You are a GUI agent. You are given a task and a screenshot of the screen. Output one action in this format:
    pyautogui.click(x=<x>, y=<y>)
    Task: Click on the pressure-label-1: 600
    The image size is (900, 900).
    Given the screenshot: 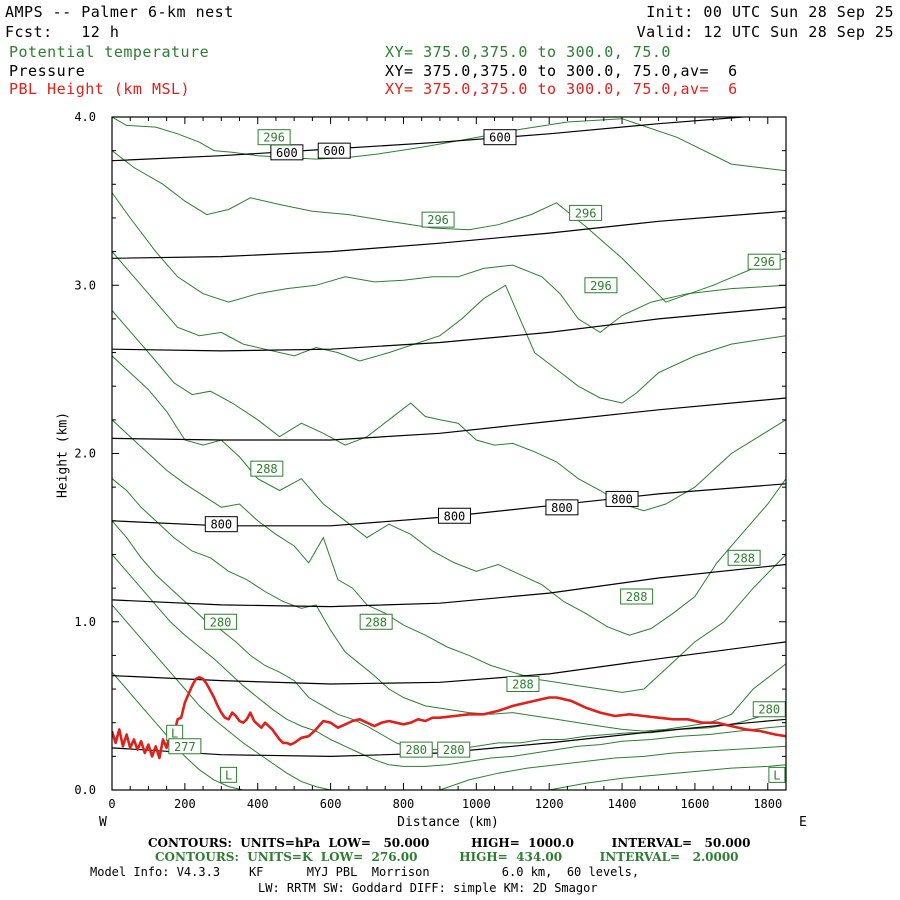 What is the action you would take?
    pyautogui.click(x=334, y=150)
    